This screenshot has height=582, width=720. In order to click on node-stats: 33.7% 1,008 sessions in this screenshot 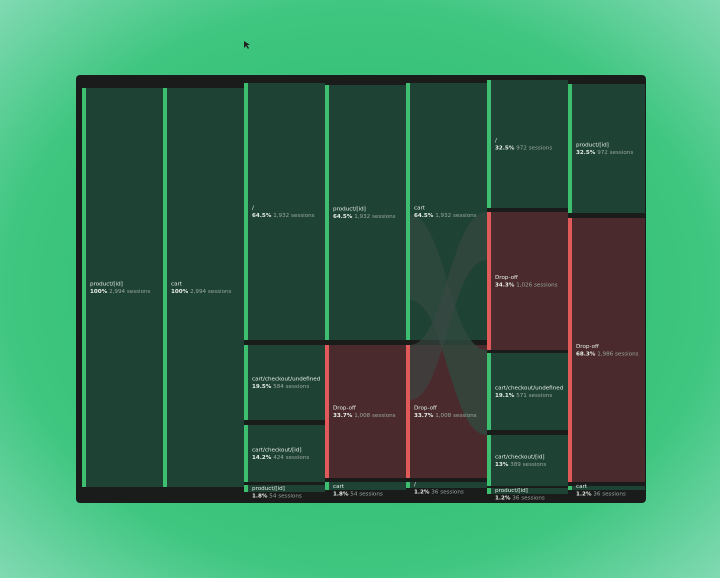, I will do `click(445, 416)`.